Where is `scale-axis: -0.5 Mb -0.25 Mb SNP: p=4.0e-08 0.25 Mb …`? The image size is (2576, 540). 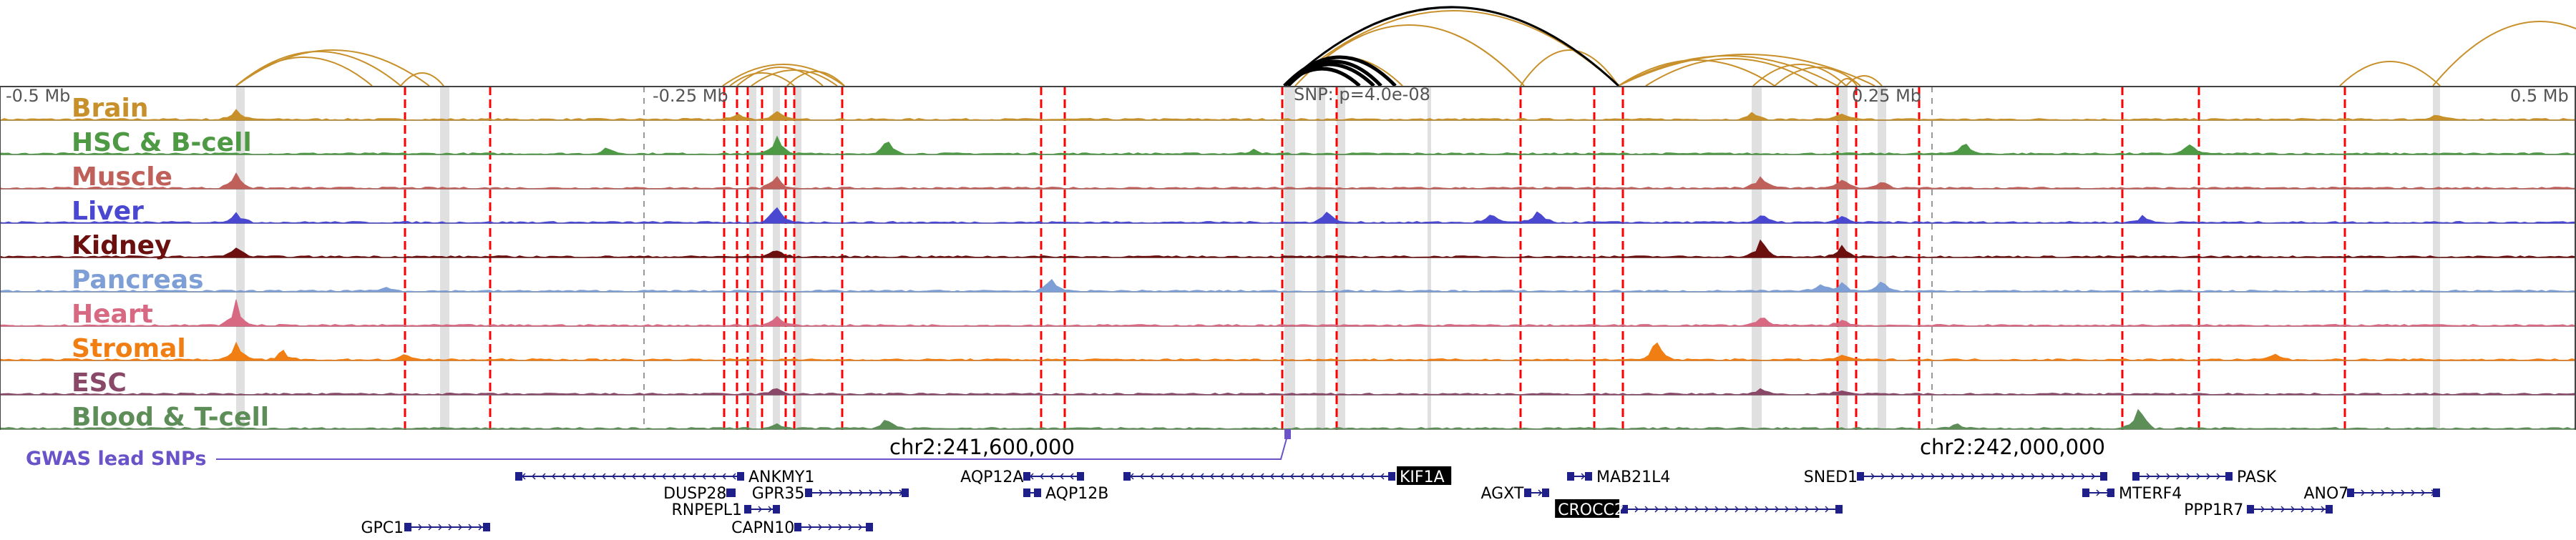 scale-axis: -0.5 Mb -0.25 Mb SNP: p=4.0e-08 0.25 Mb … is located at coordinates (1288, 95).